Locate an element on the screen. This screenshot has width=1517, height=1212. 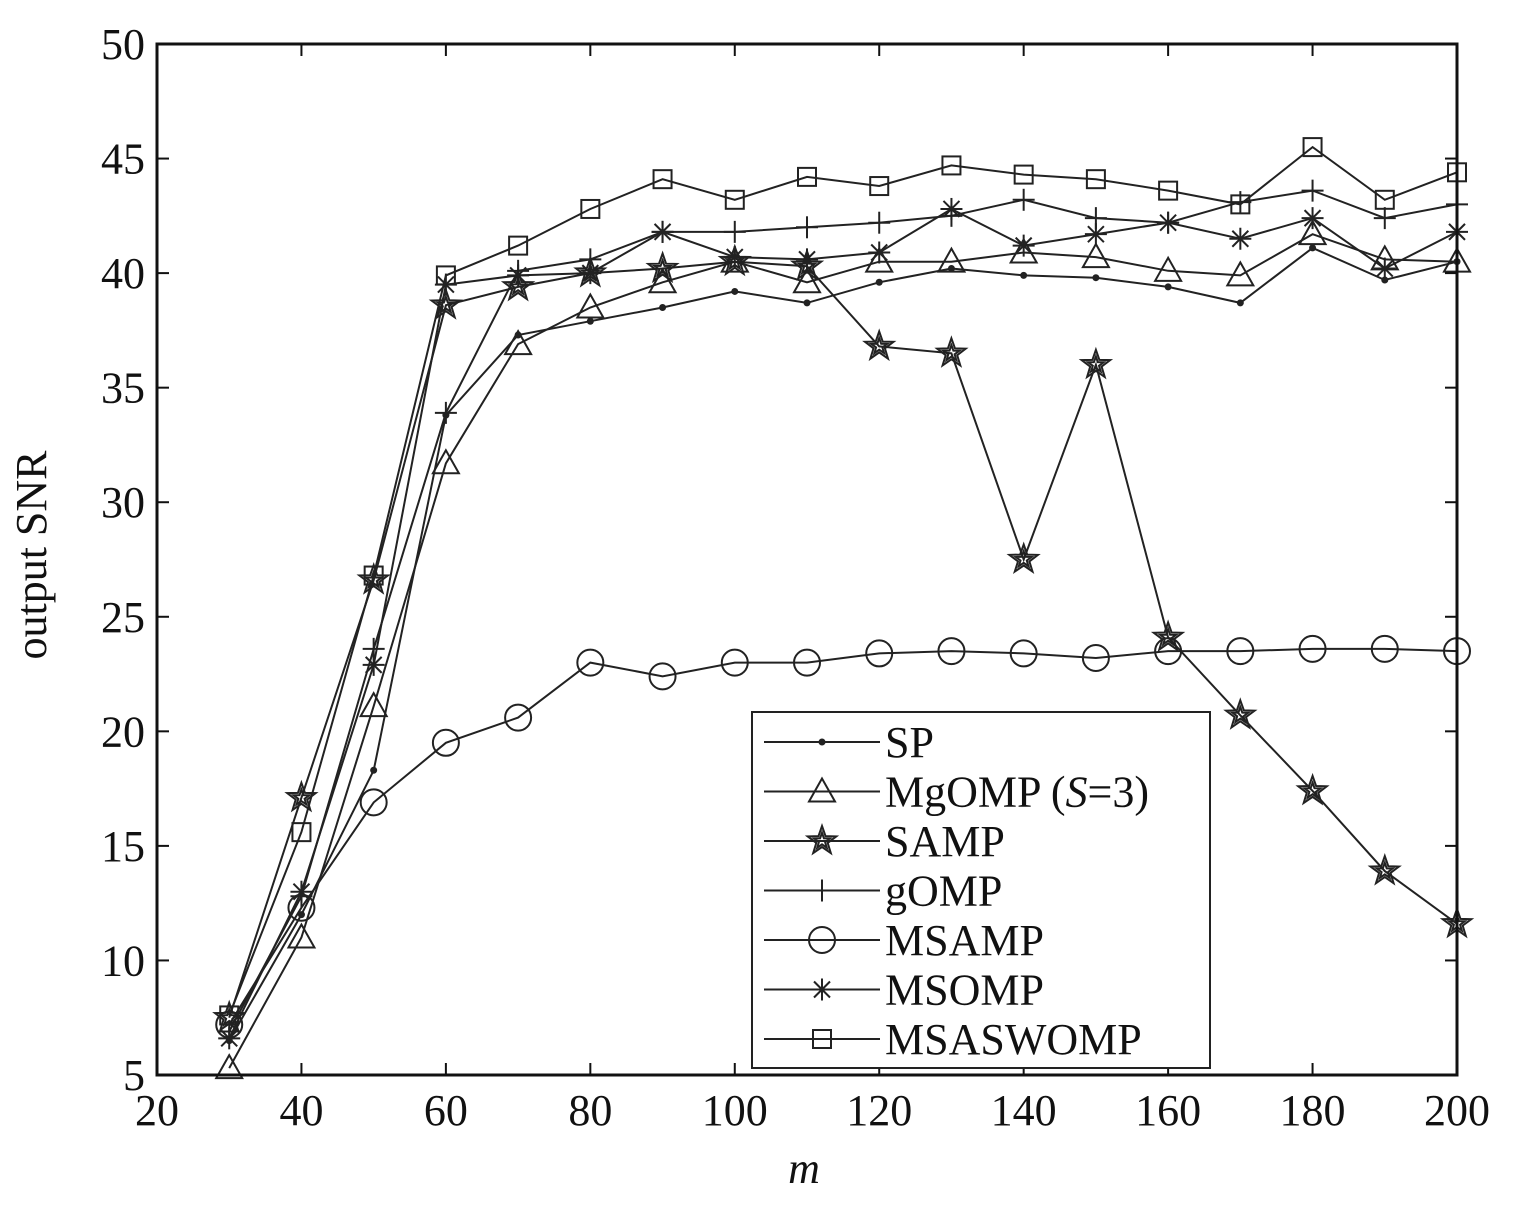
y-axis-title: output SNR is located at coordinates (31, 555).